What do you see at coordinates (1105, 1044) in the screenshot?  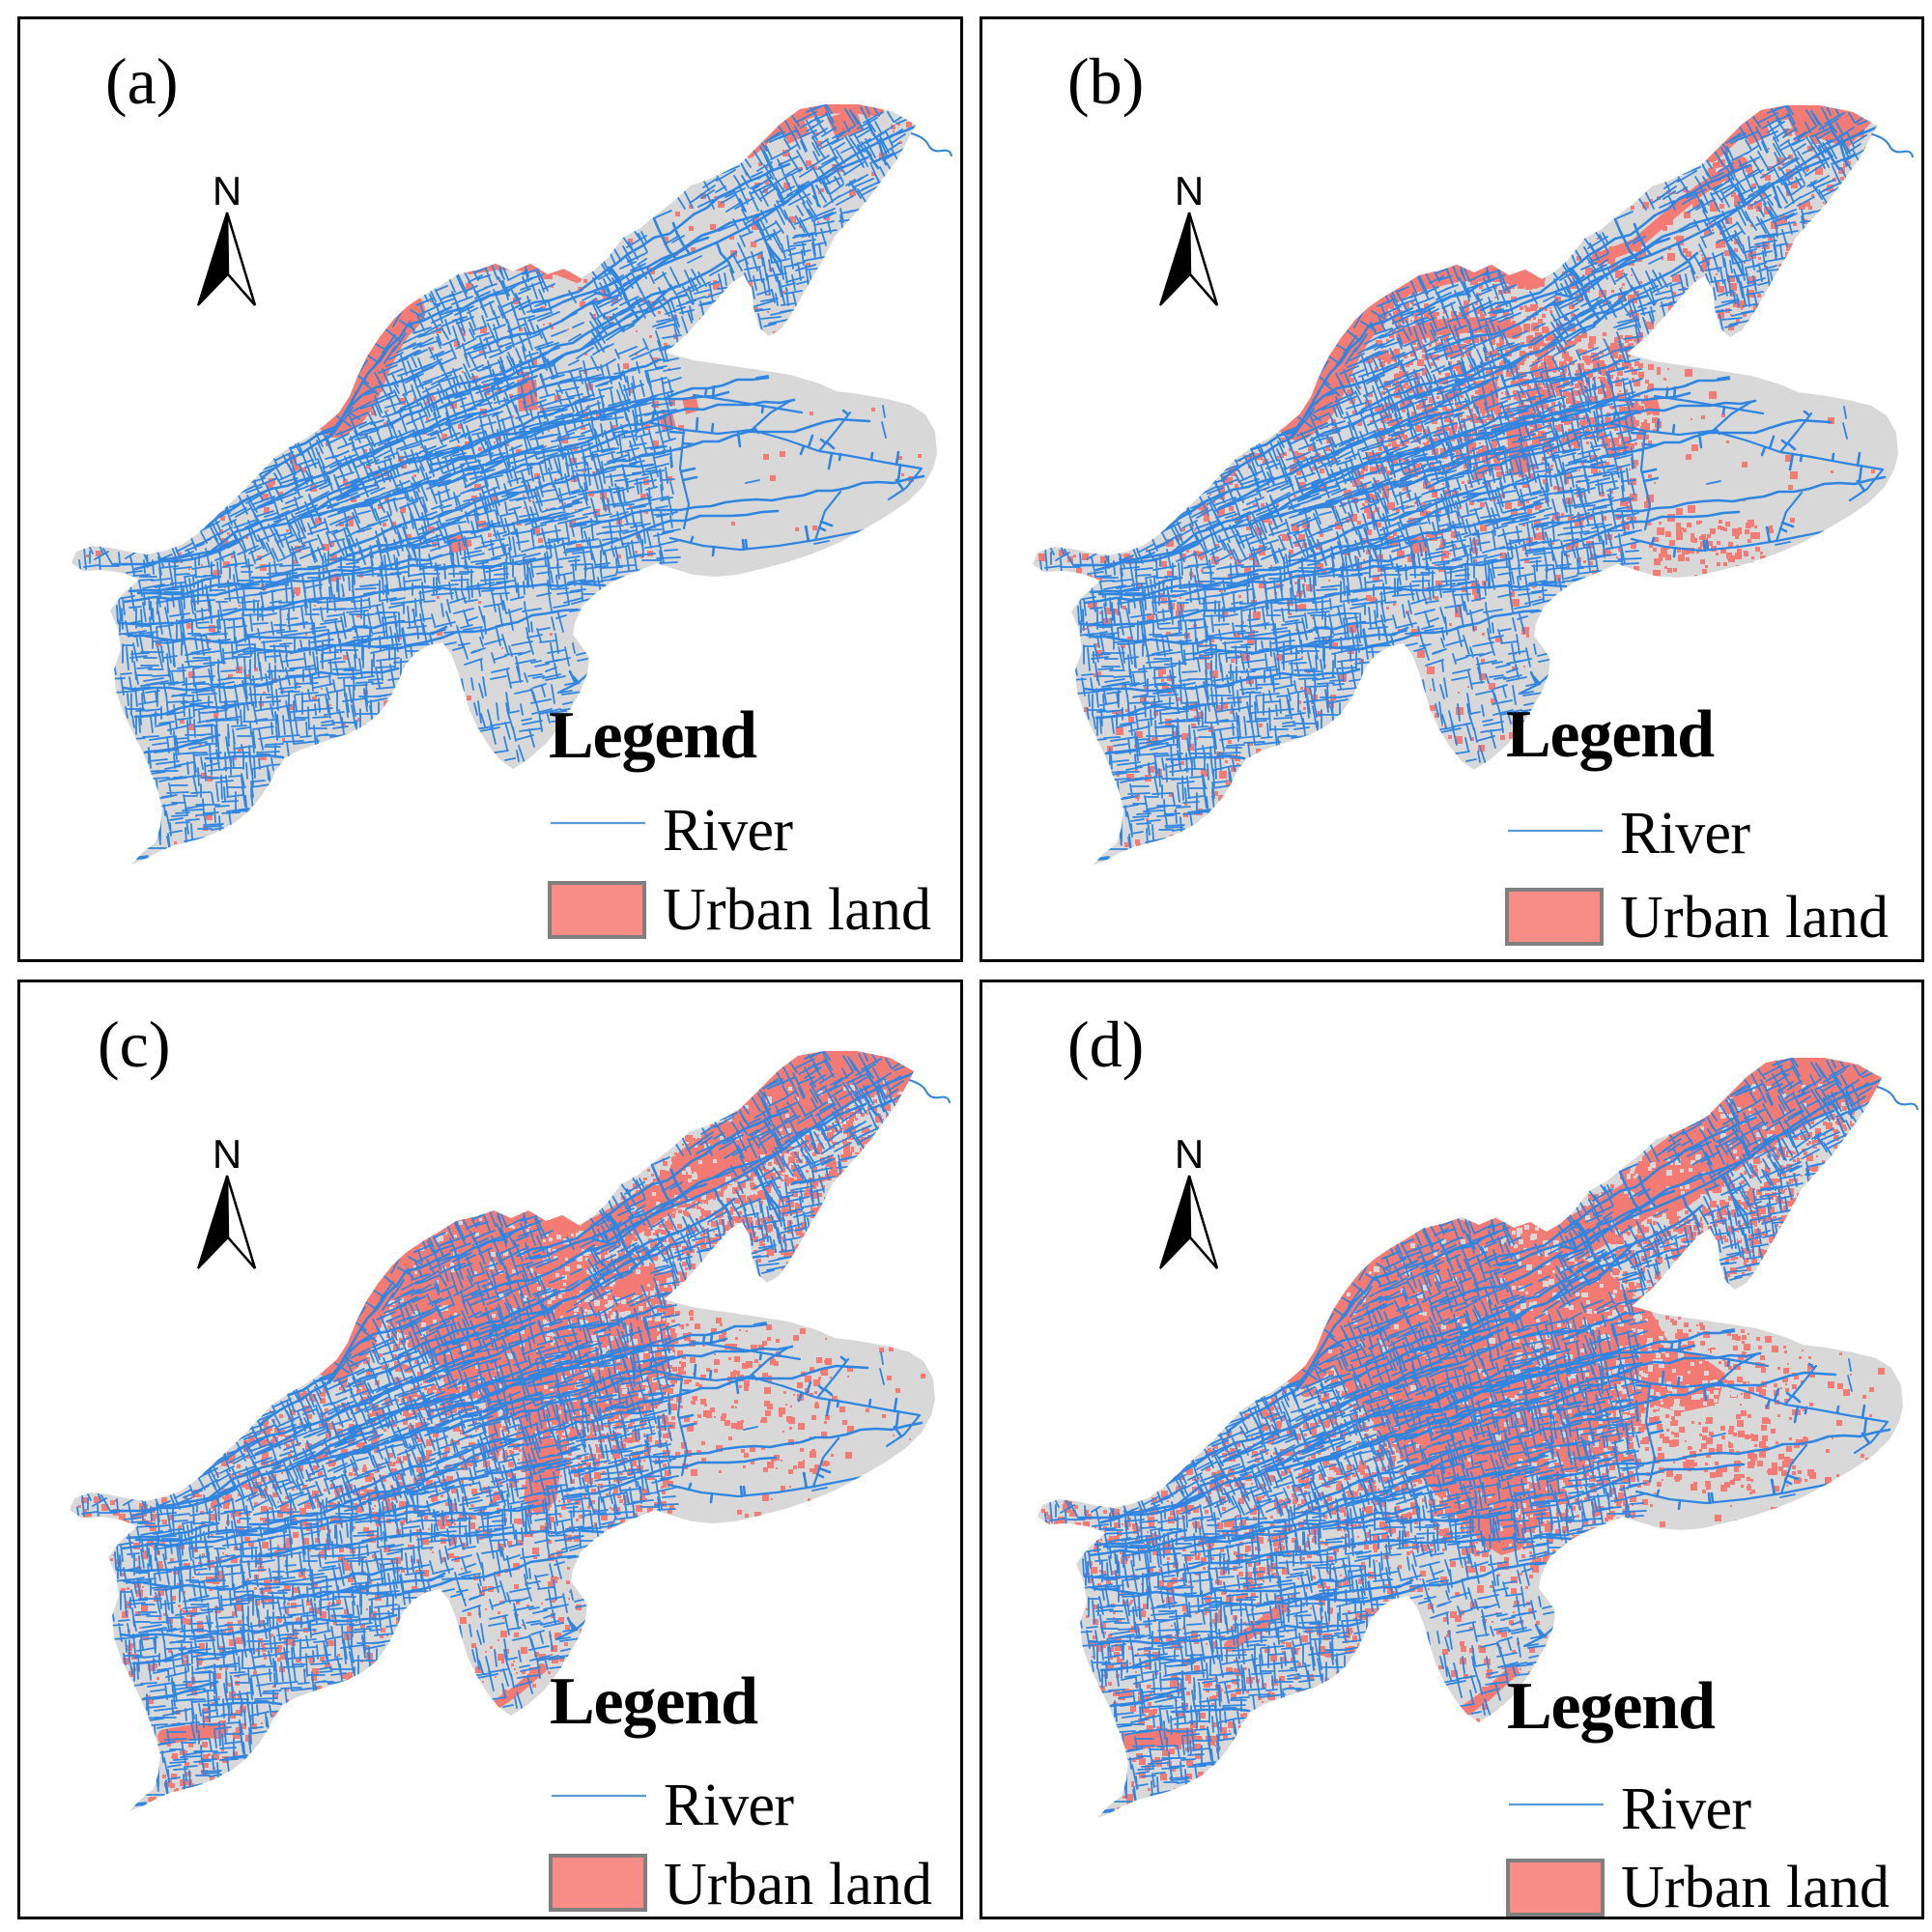 I see `svg-text: (d)` at bounding box center [1105, 1044].